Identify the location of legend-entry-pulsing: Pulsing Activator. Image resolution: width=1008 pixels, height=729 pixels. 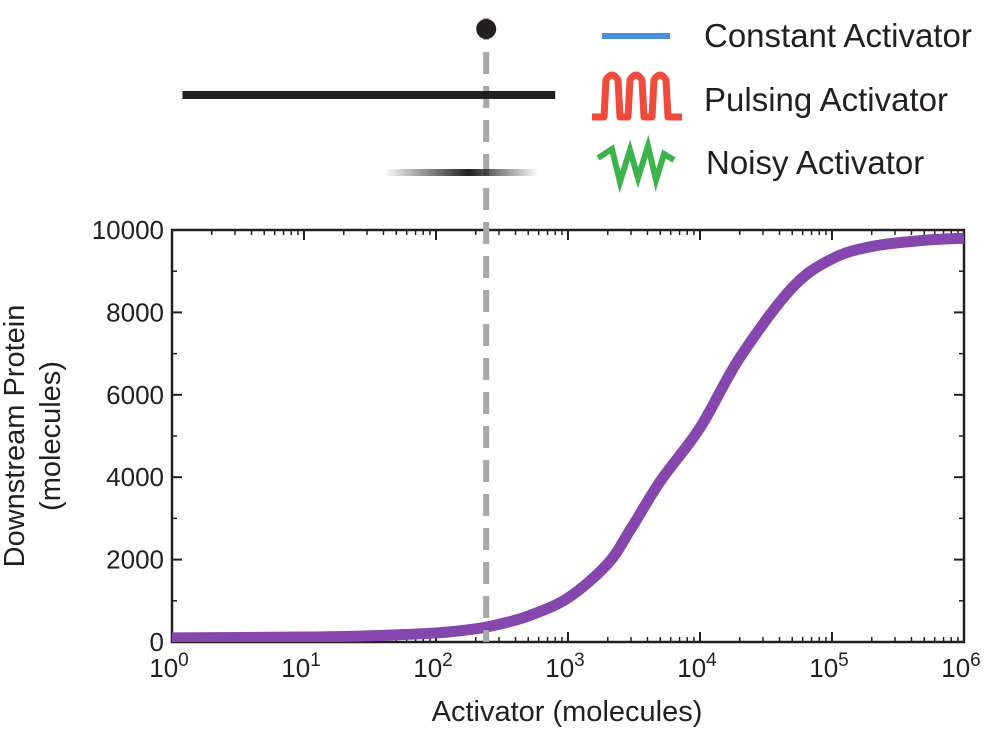
(770, 96).